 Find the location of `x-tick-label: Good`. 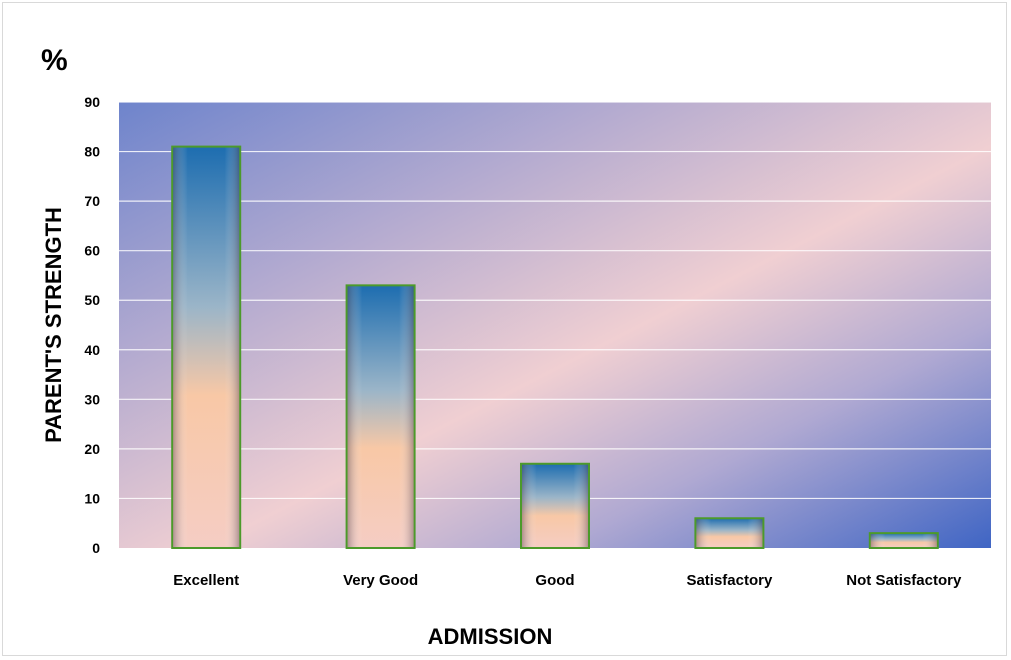

x-tick-label: Good is located at coordinates (554, 580).